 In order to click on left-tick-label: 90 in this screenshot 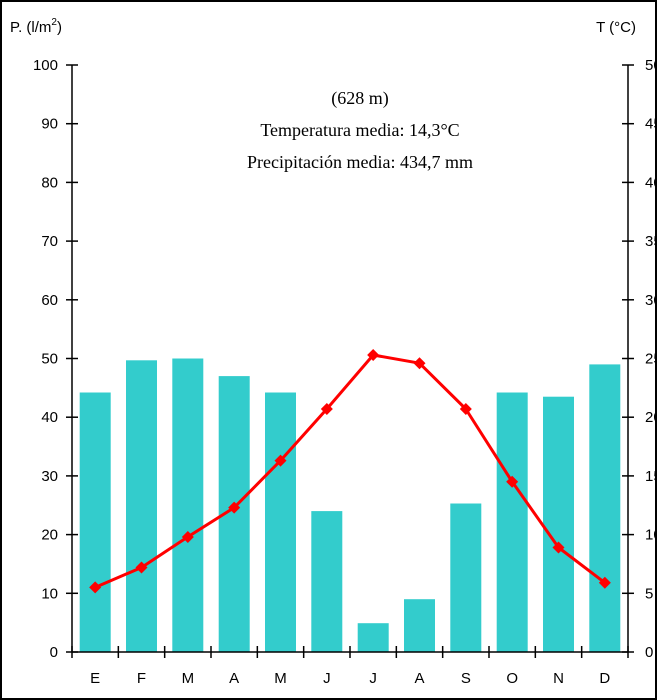, I will do `click(49, 124)`.